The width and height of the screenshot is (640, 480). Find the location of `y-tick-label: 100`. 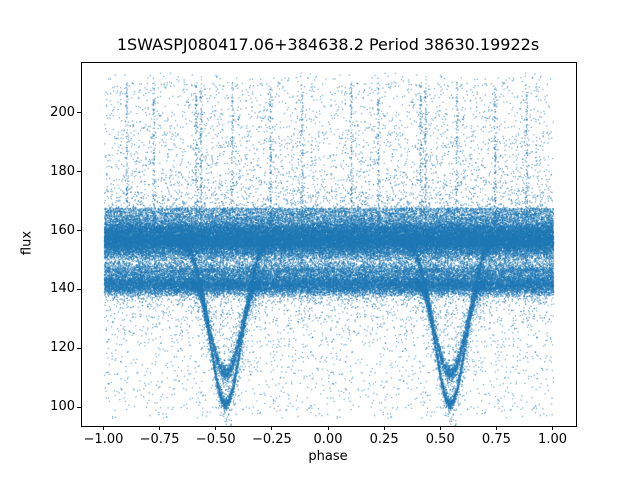

y-tick-label: 100 is located at coordinates (62, 407).